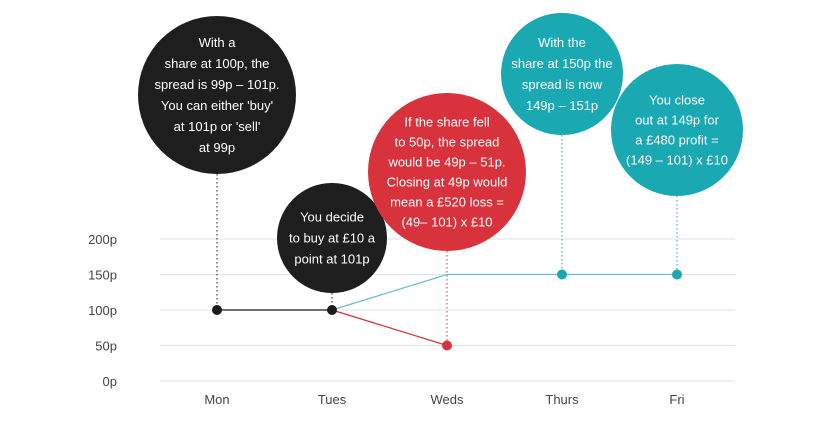 The width and height of the screenshot is (824, 431). What do you see at coordinates (102, 239) in the screenshot?
I see `y-tick-label: 200p` at bounding box center [102, 239].